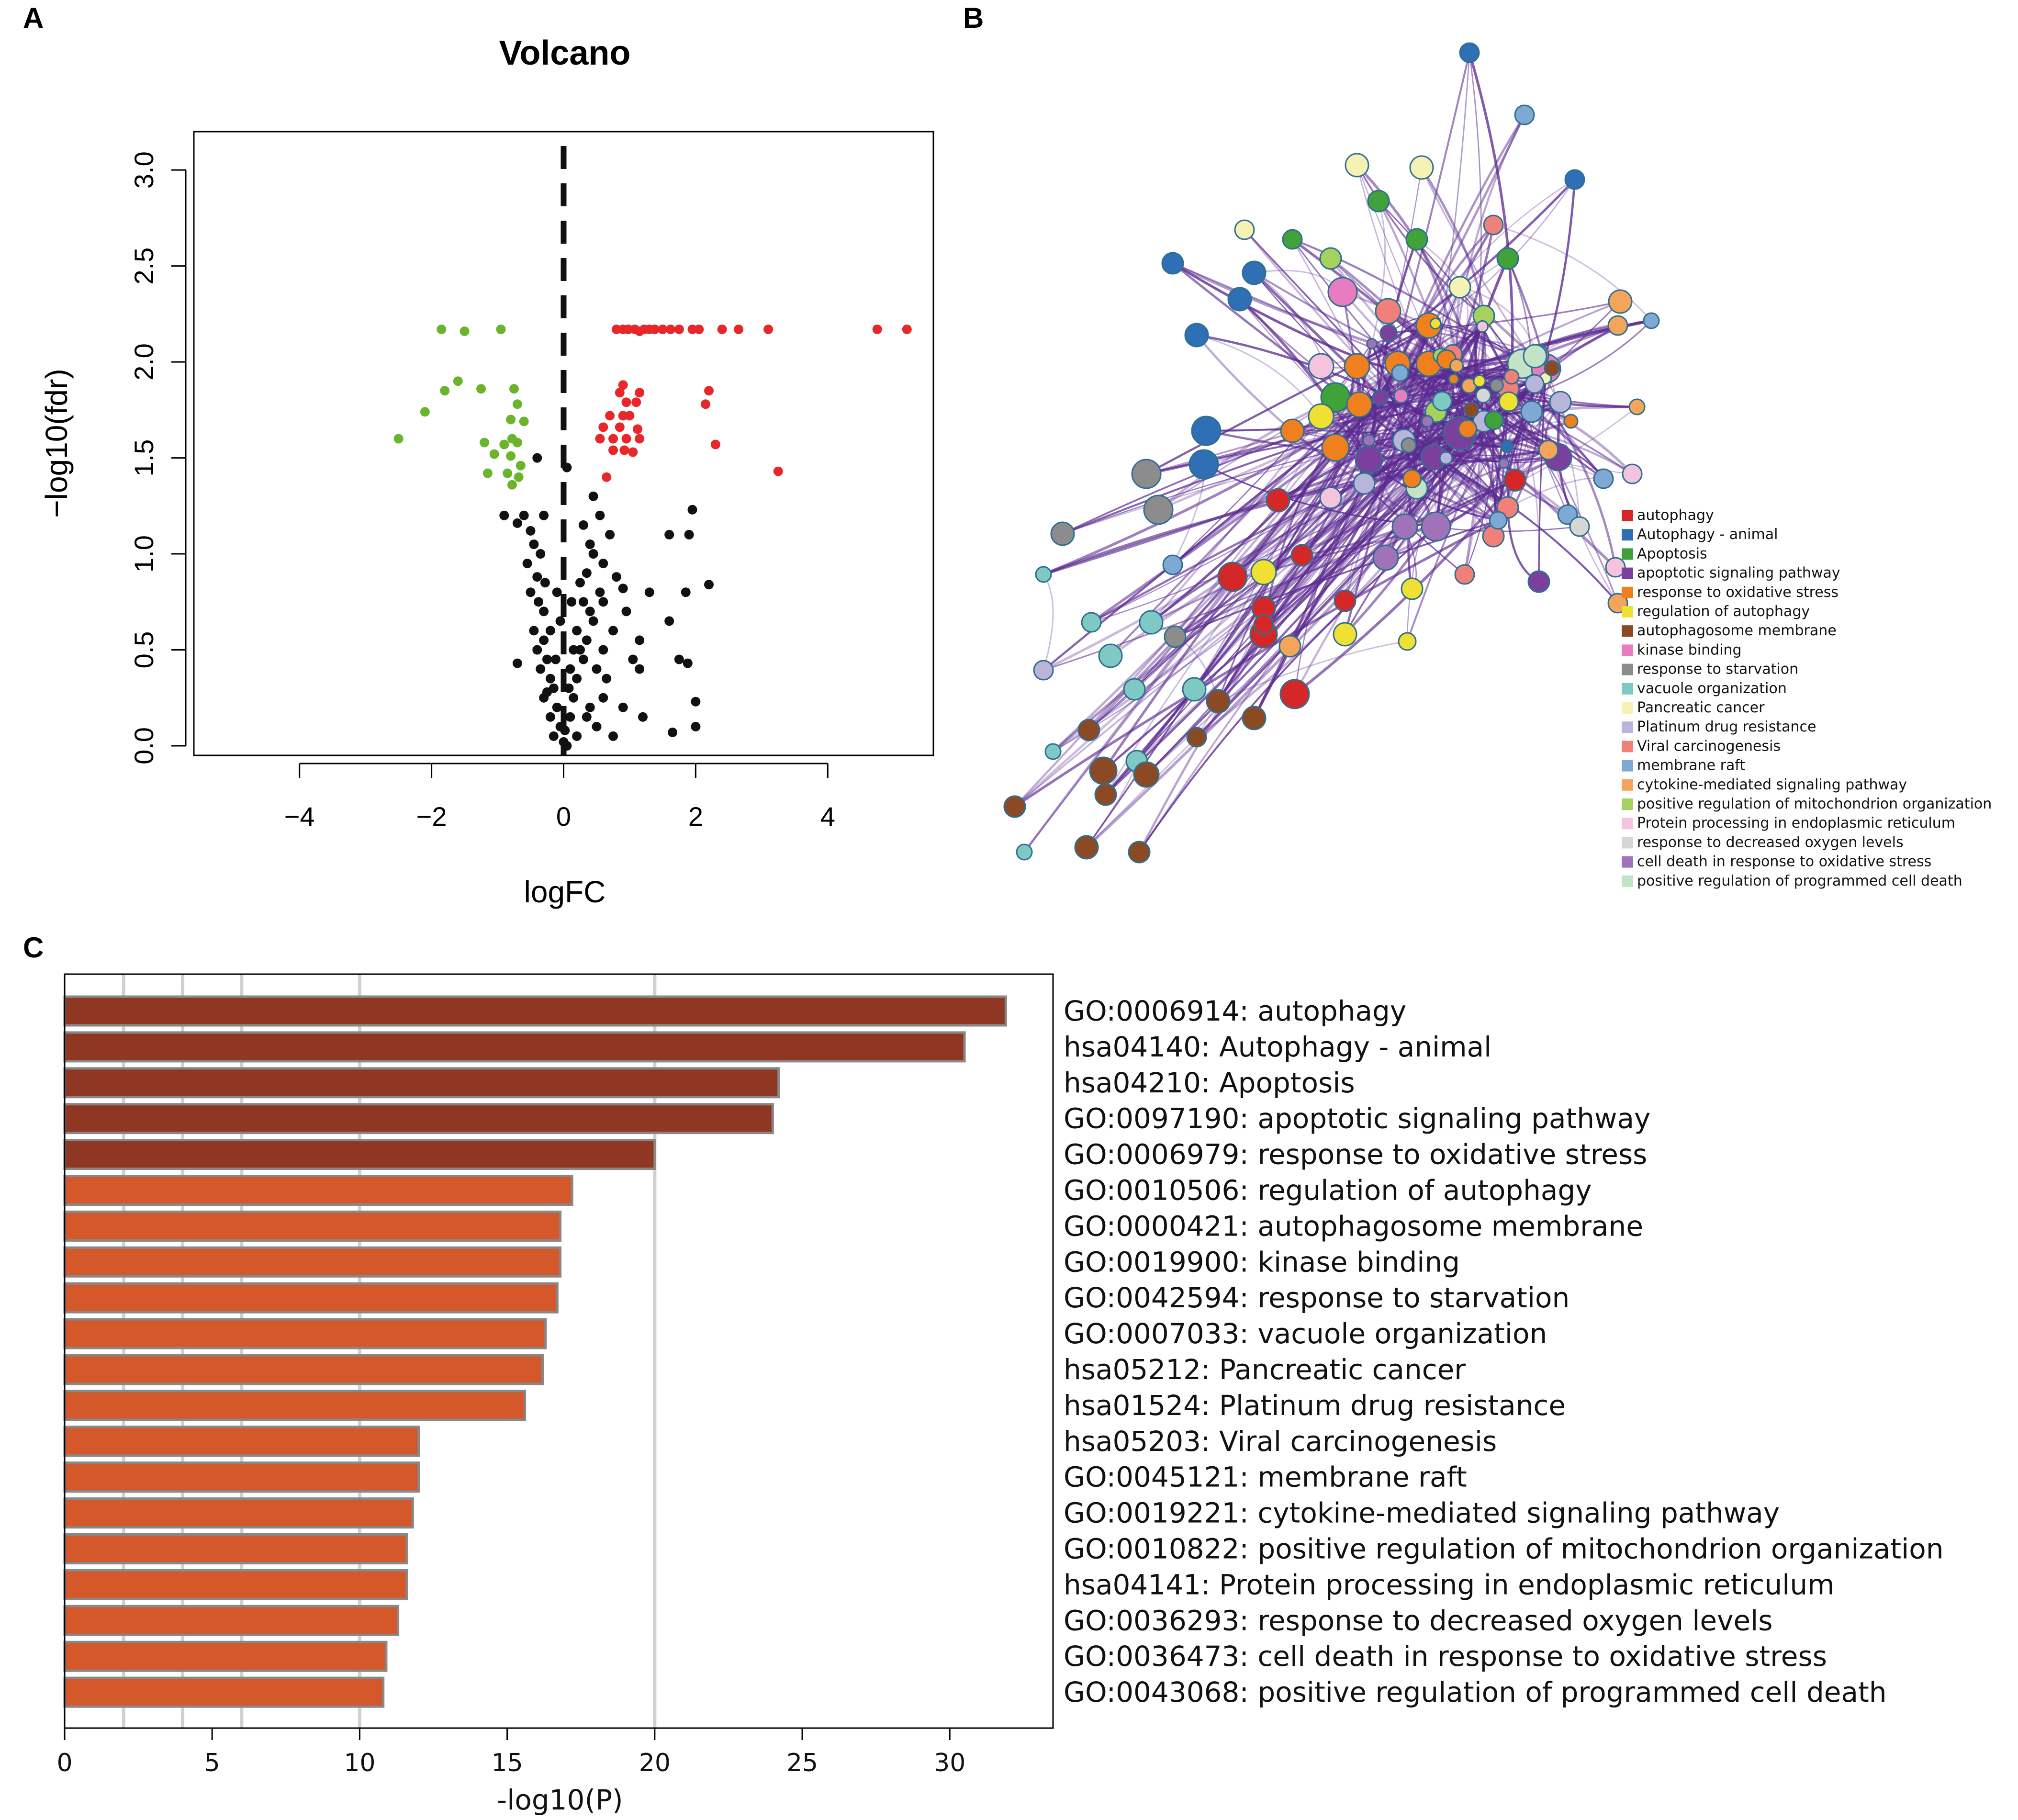 This screenshot has height=1820, width=2018. What do you see at coordinates (559, 797) in the screenshot?
I see `volcano-x-axis: −4 −2 0 2 4` at bounding box center [559, 797].